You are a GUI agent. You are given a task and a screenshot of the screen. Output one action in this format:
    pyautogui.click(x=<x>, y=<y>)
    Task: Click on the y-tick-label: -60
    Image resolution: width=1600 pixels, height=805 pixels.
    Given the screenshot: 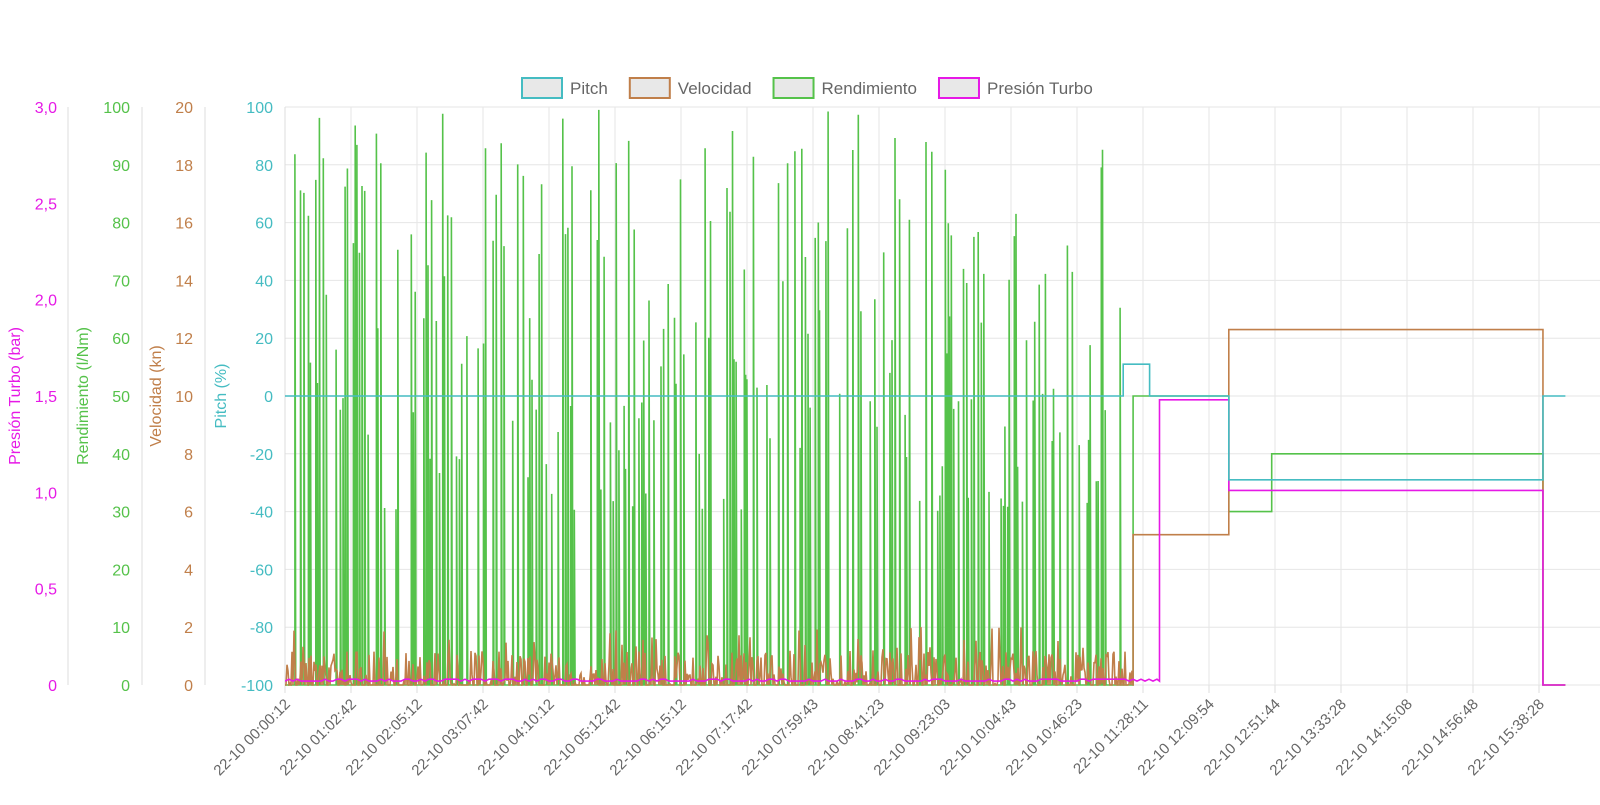 What is the action you would take?
    pyautogui.click(x=261, y=570)
    